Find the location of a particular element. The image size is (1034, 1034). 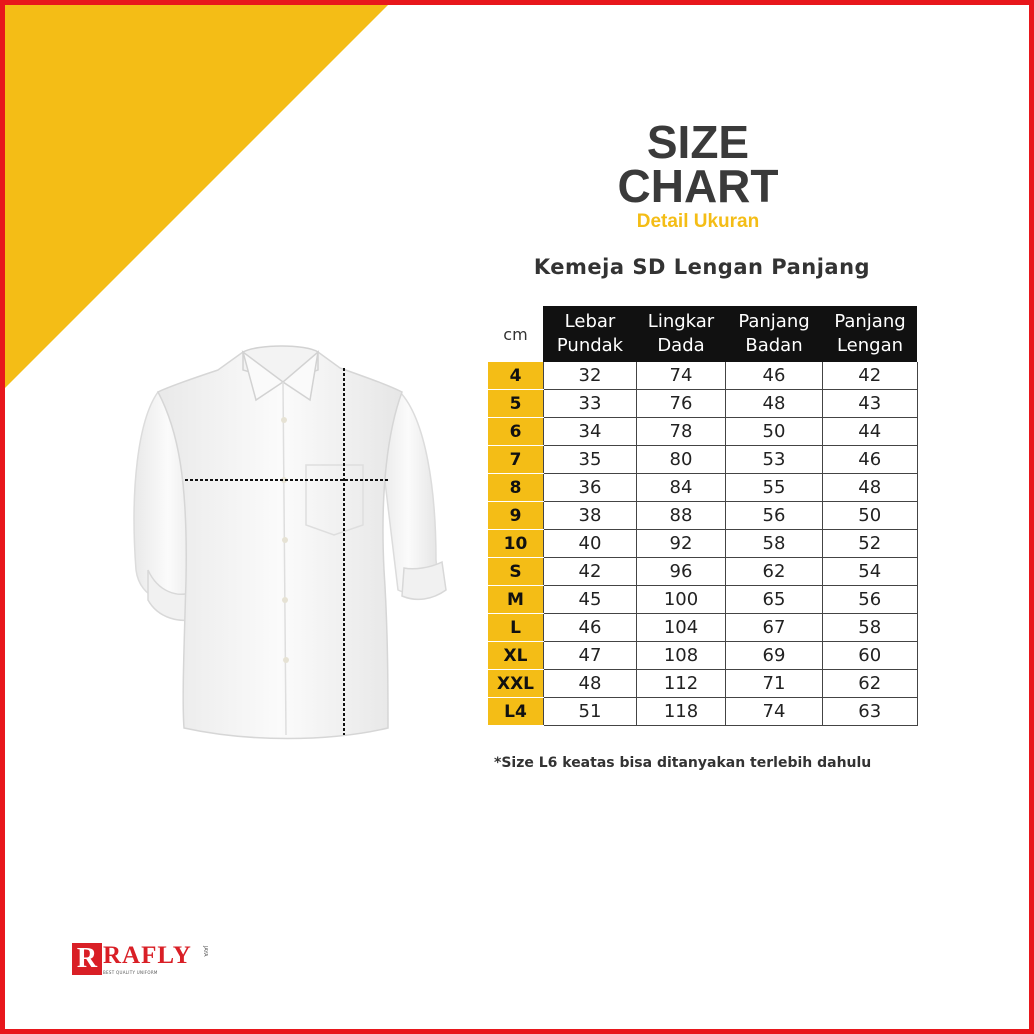

table-cell: 76 is located at coordinates (681, 403).